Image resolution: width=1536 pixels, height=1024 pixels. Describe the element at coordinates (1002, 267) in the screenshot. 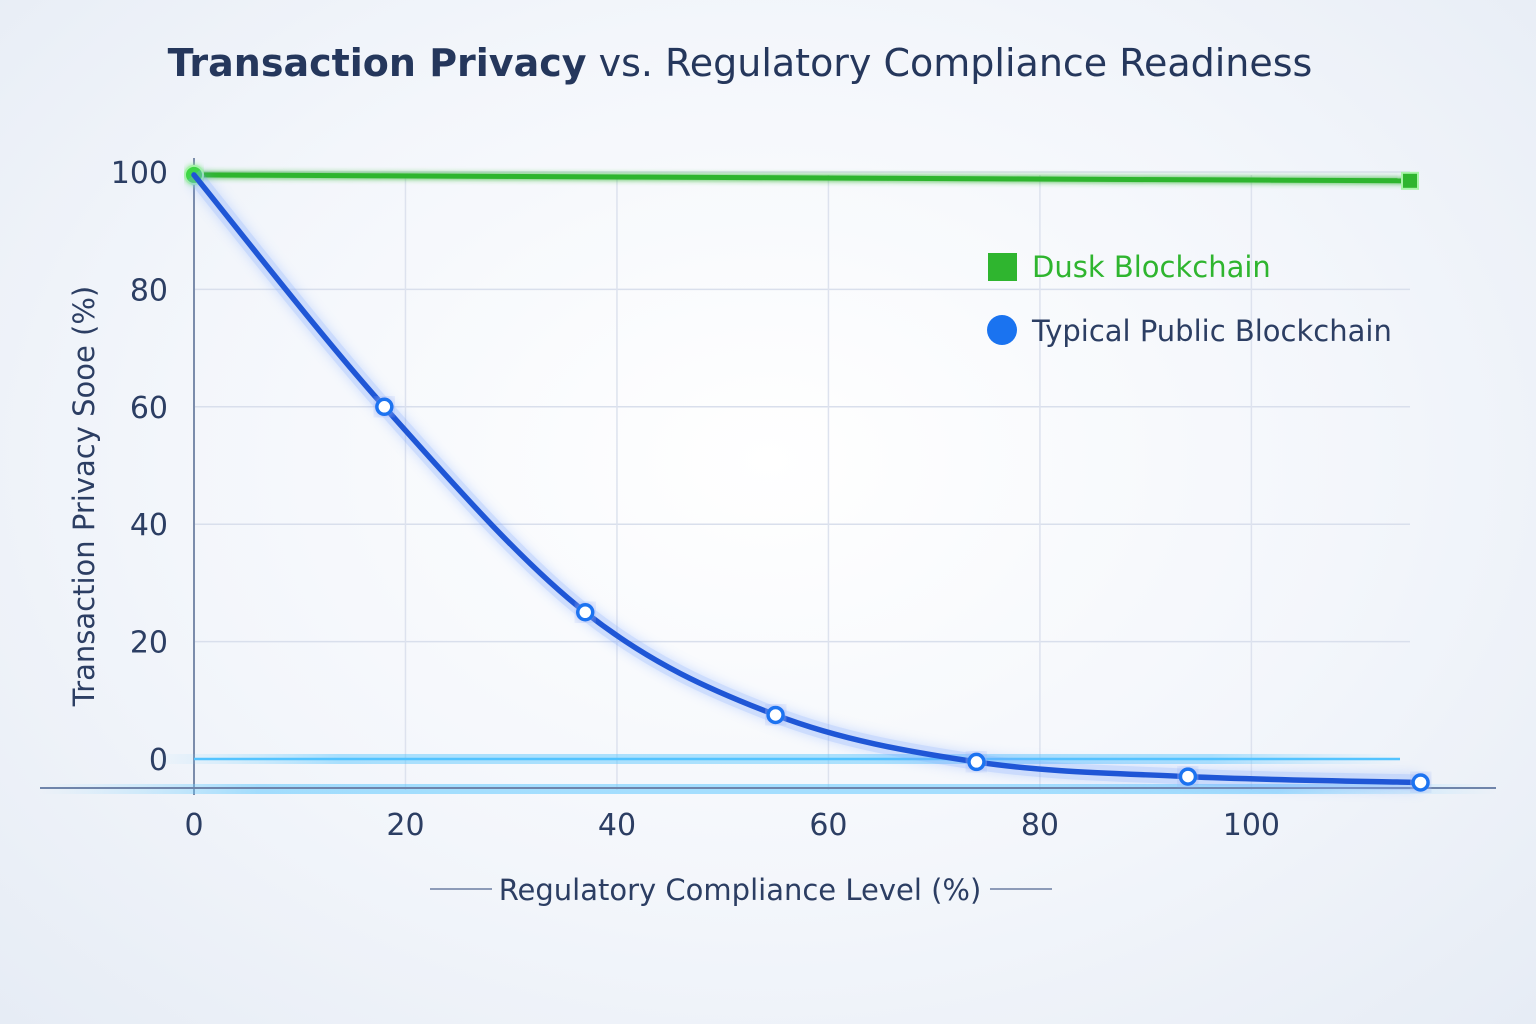

I see `legend-swatch-dusk` at that location.